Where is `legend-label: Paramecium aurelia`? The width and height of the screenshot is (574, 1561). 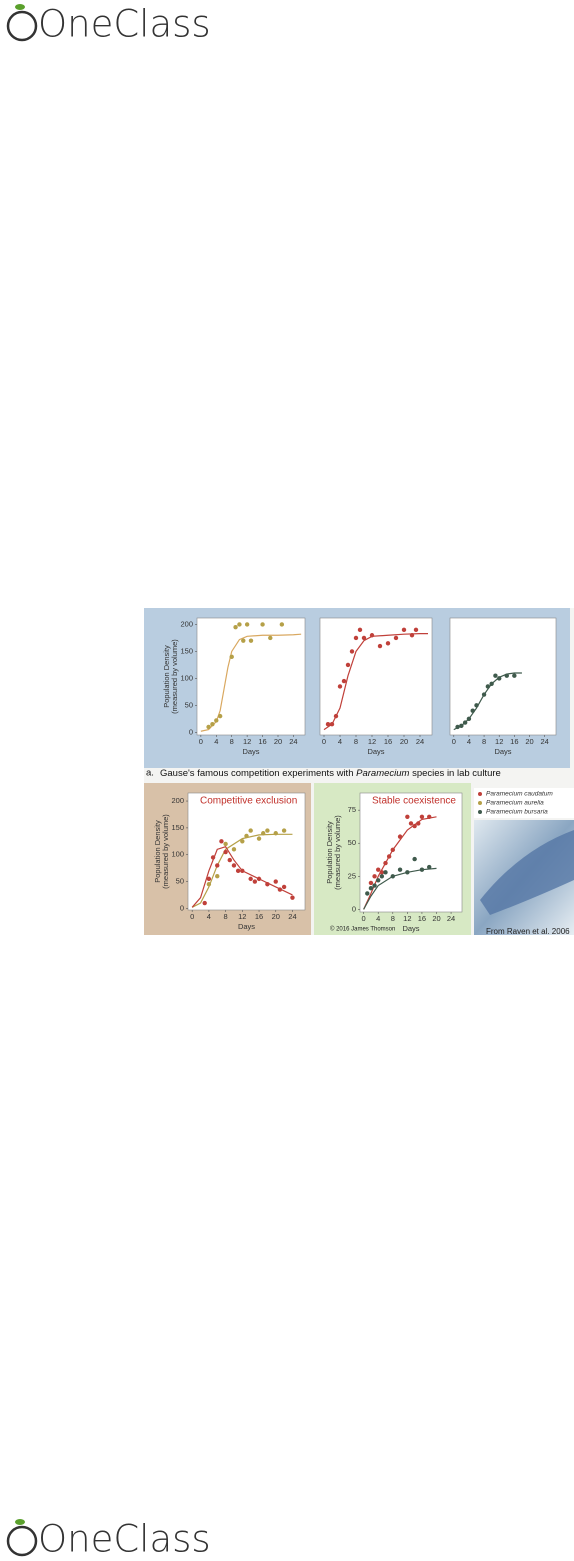 legend-label: Paramecium aurelia is located at coordinates (515, 803).